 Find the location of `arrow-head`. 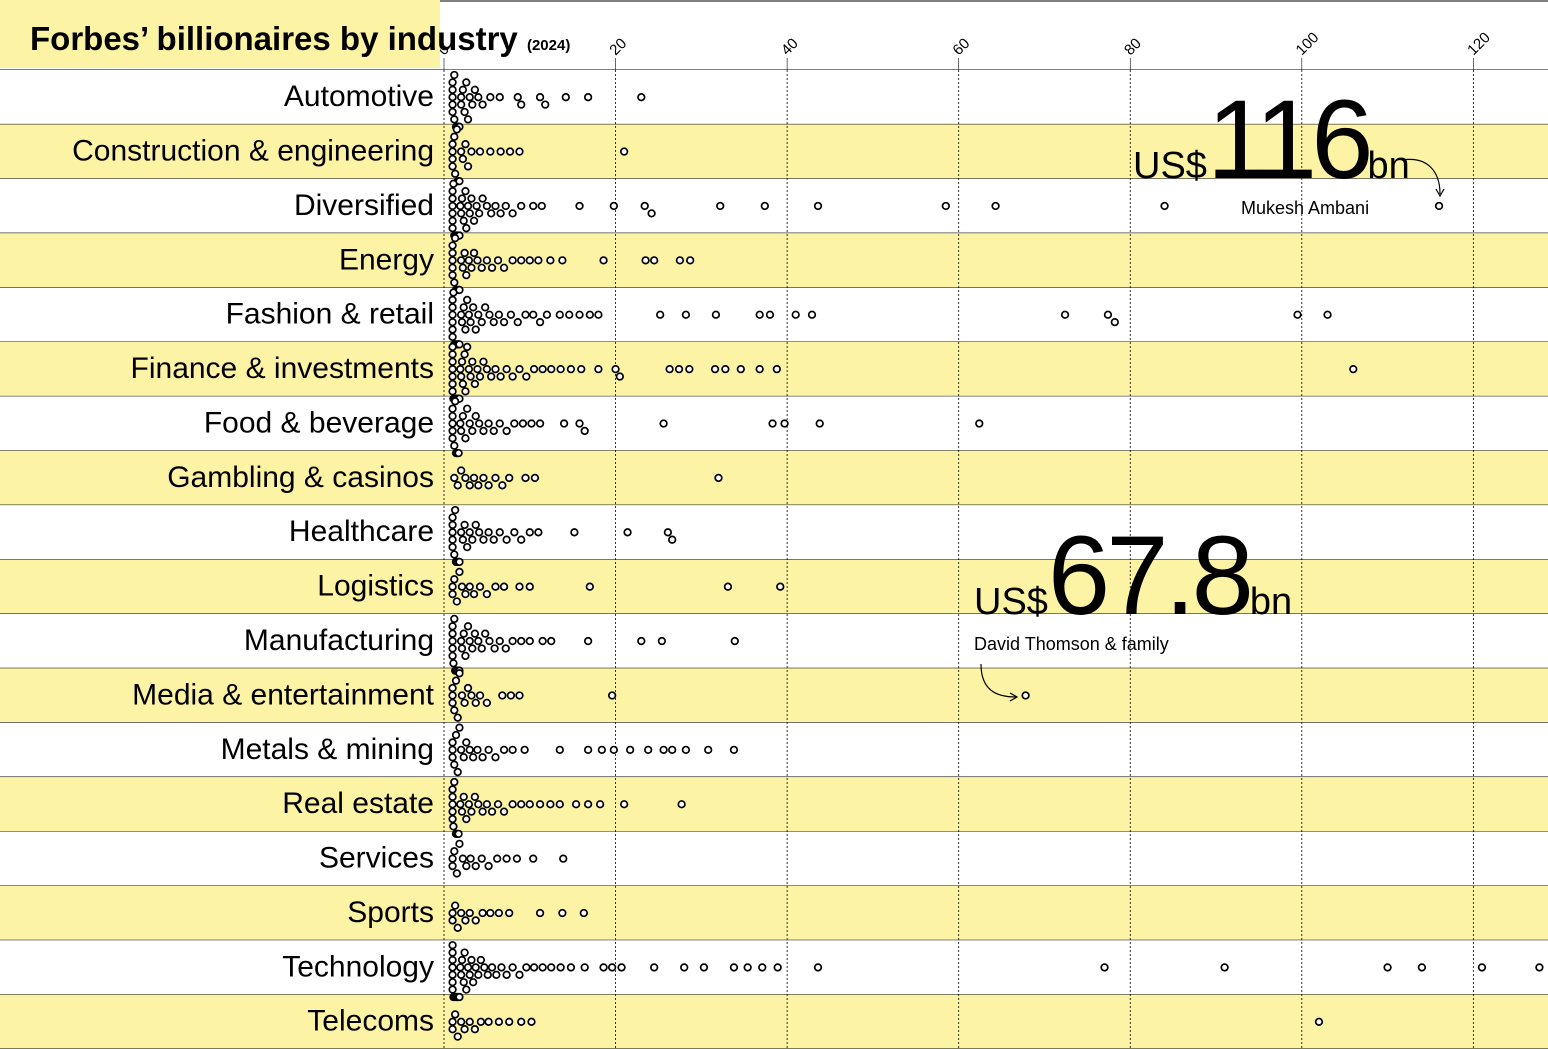

arrow-head is located at coordinates (1440, 193).